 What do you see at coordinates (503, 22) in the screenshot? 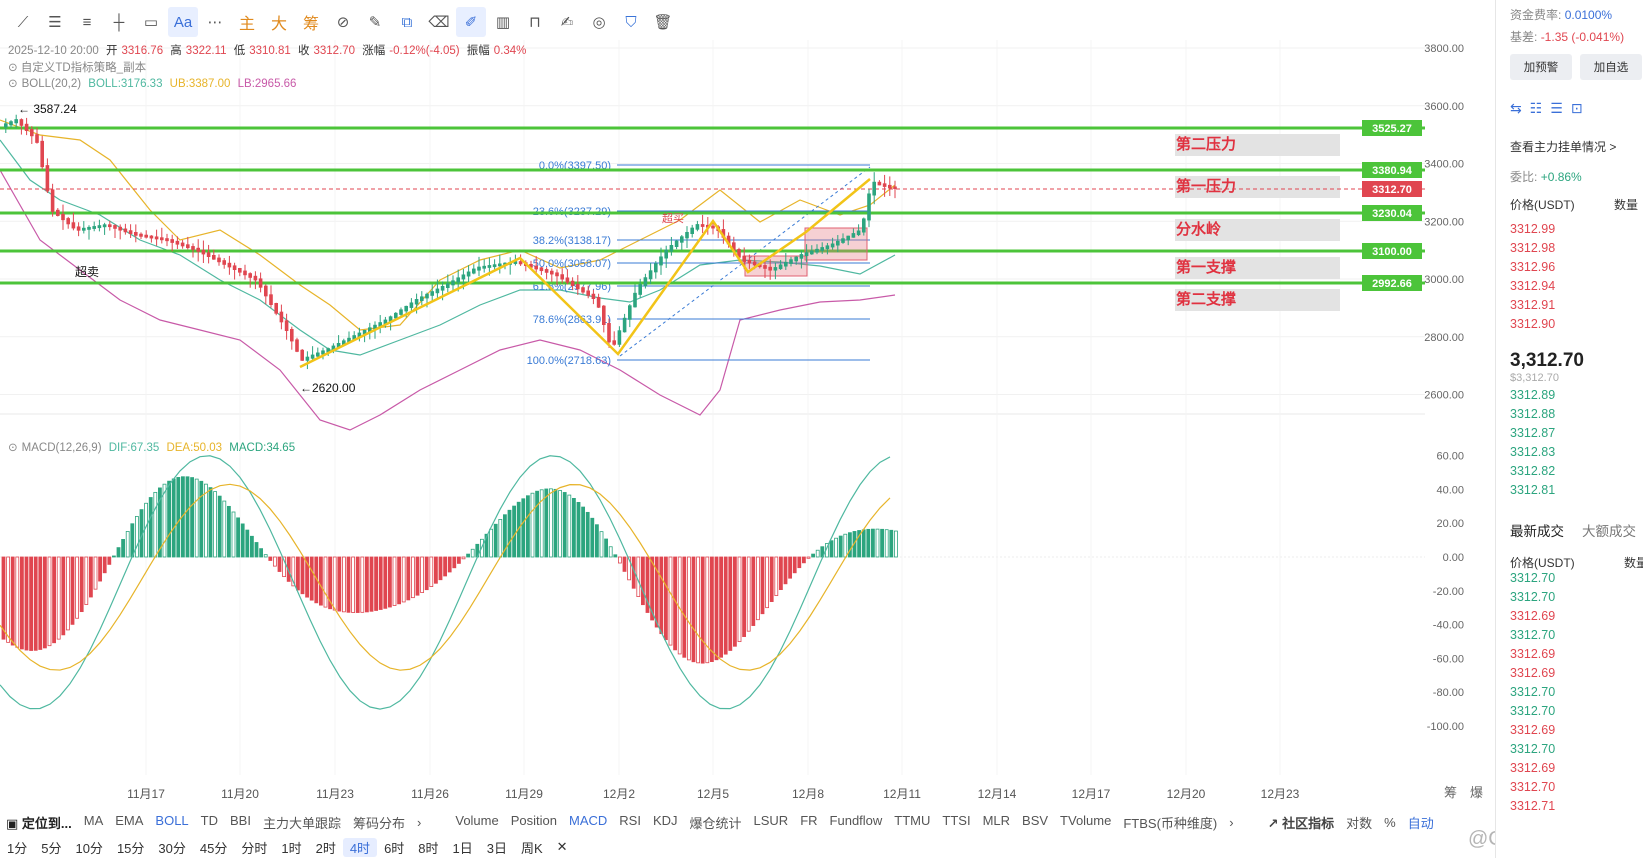
I see `candle-tool-icon: ▥` at bounding box center [503, 22].